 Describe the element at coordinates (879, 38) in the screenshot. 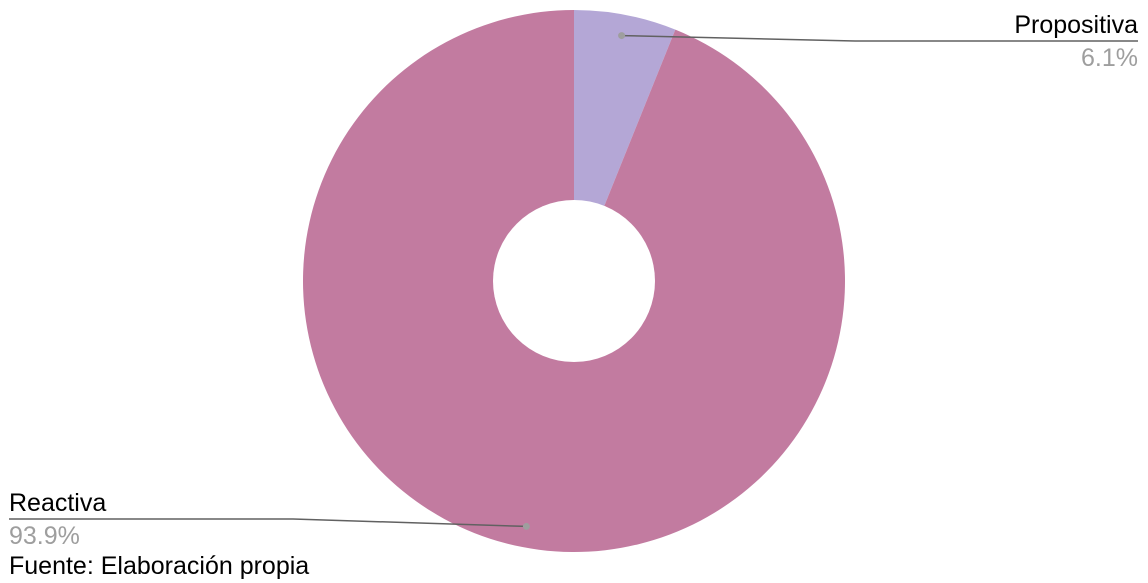

I see `leader-line-propositiva` at that location.